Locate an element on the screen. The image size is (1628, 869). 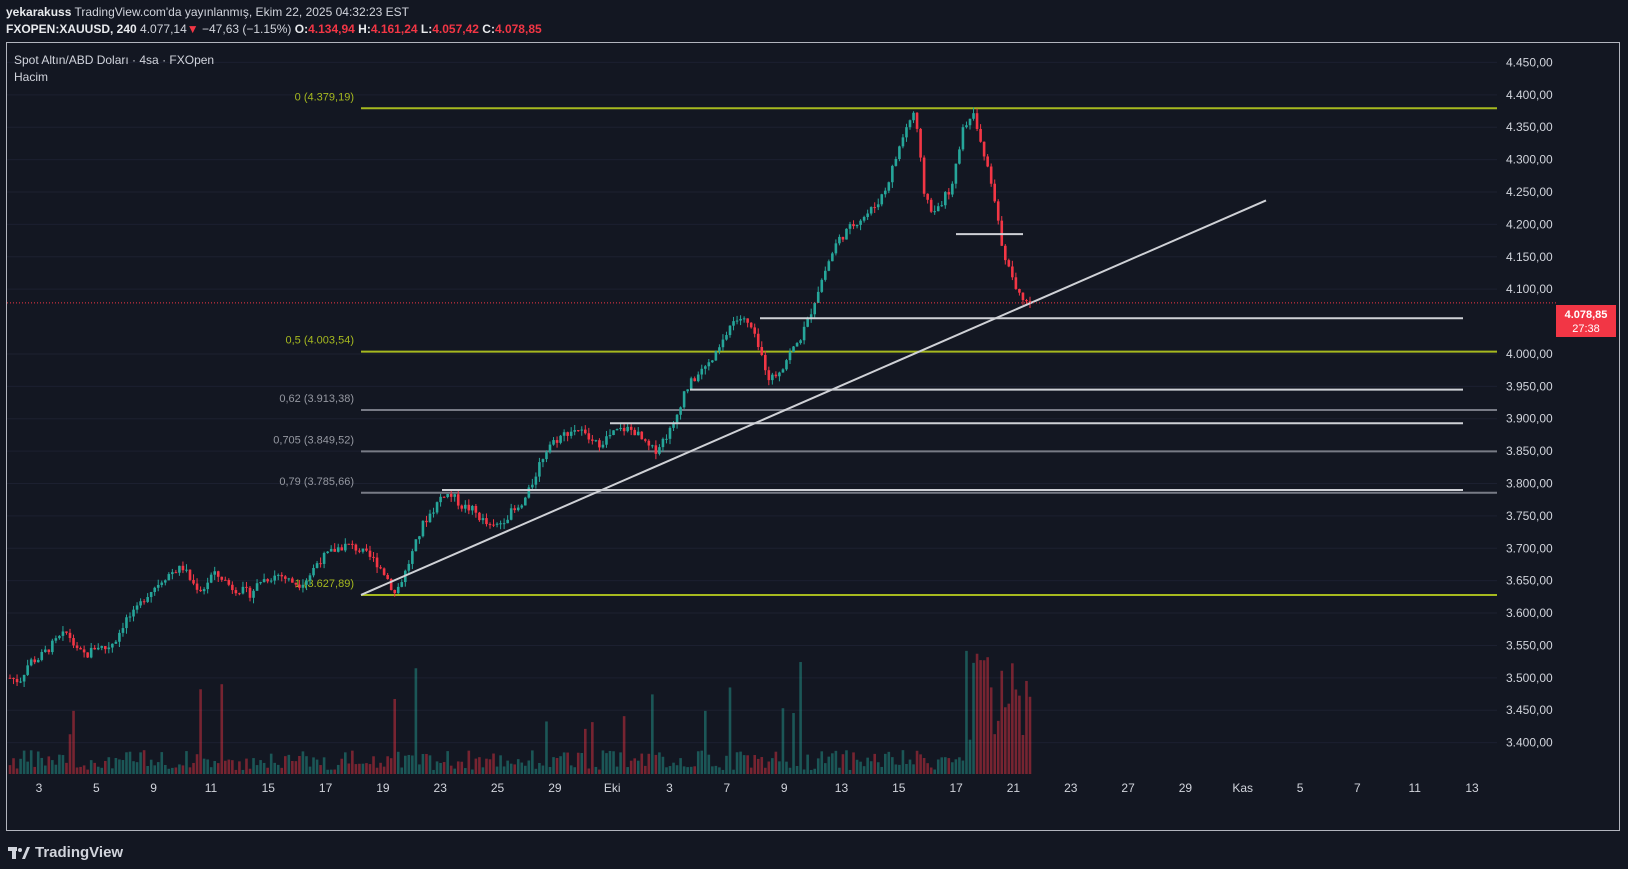
y-tick-label: 4.400,00 is located at coordinates (1529, 95).